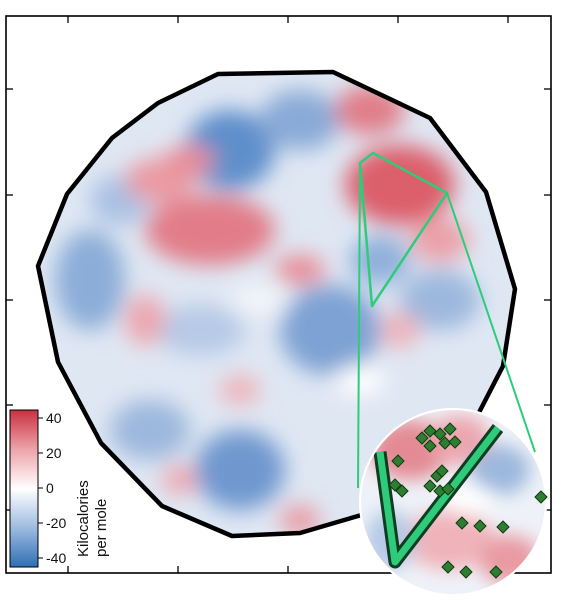 The image size is (568, 600). Describe the element at coordinates (54, 453) in the screenshot. I see `colorbar-tick-20: 20` at that location.